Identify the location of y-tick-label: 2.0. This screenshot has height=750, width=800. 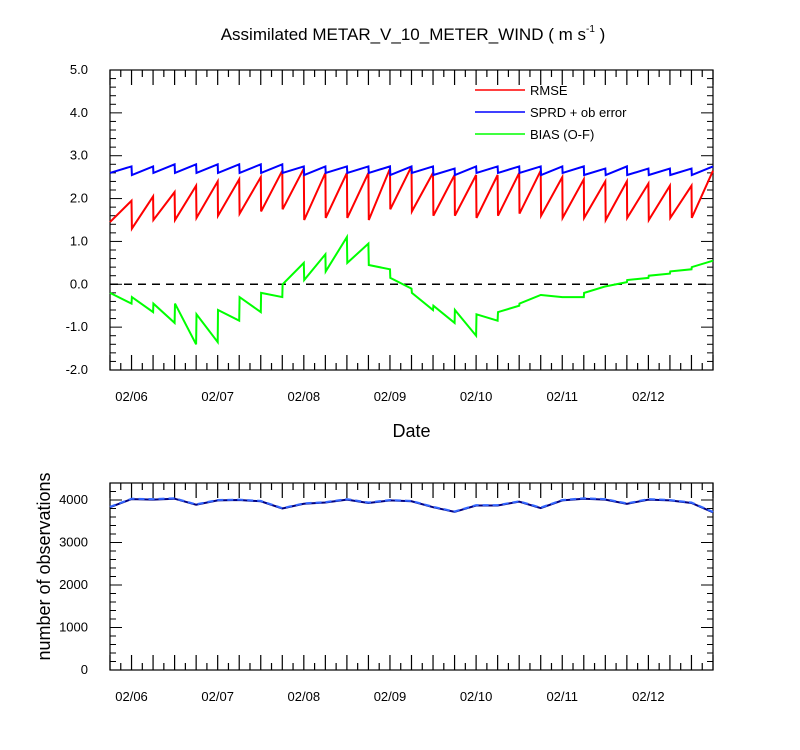
(79, 198).